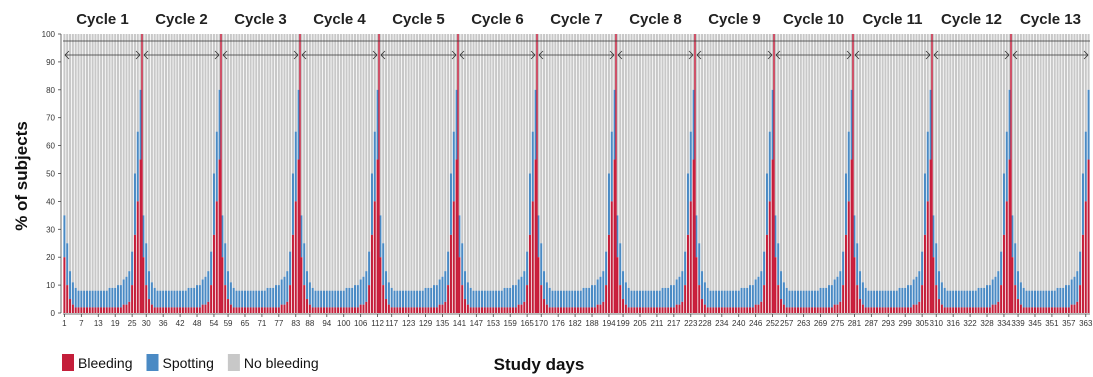 The width and height of the screenshot is (1093, 377). What do you see at coordinates (233, 362) in the screenshot?
I see `legend-swatch-no-bleeding` at bounding box center [233, 362].